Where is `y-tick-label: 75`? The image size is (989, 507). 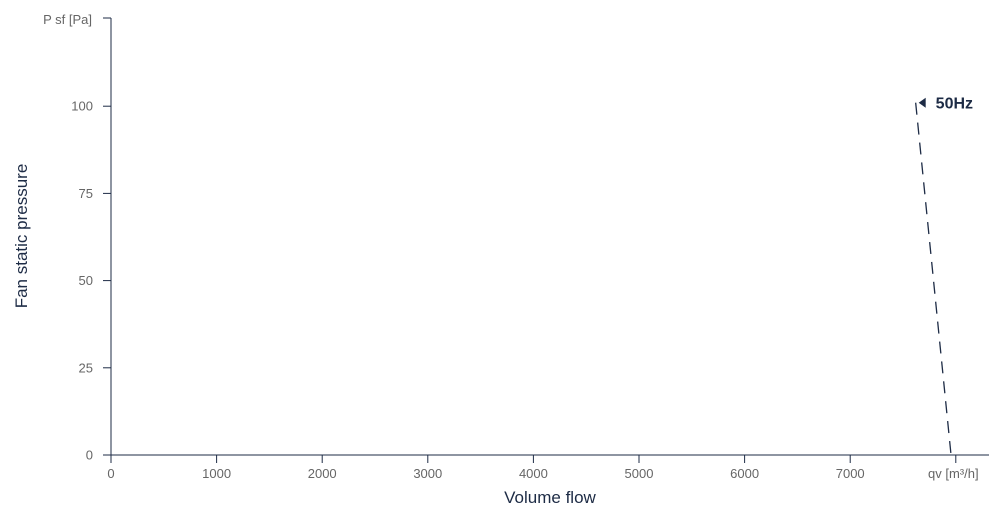 y-tick-label: 75 is located at coordinates (86, 193).